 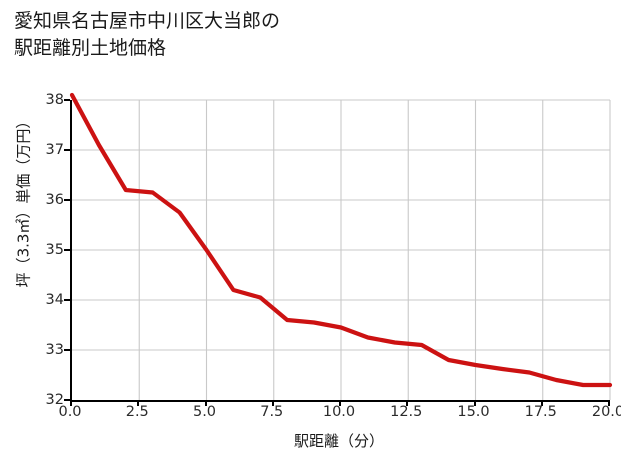 What do you see at coordinates (204, 412) in the screenshot?
I see `x-tick-label: 5.0` at bounding box center [204, 412].